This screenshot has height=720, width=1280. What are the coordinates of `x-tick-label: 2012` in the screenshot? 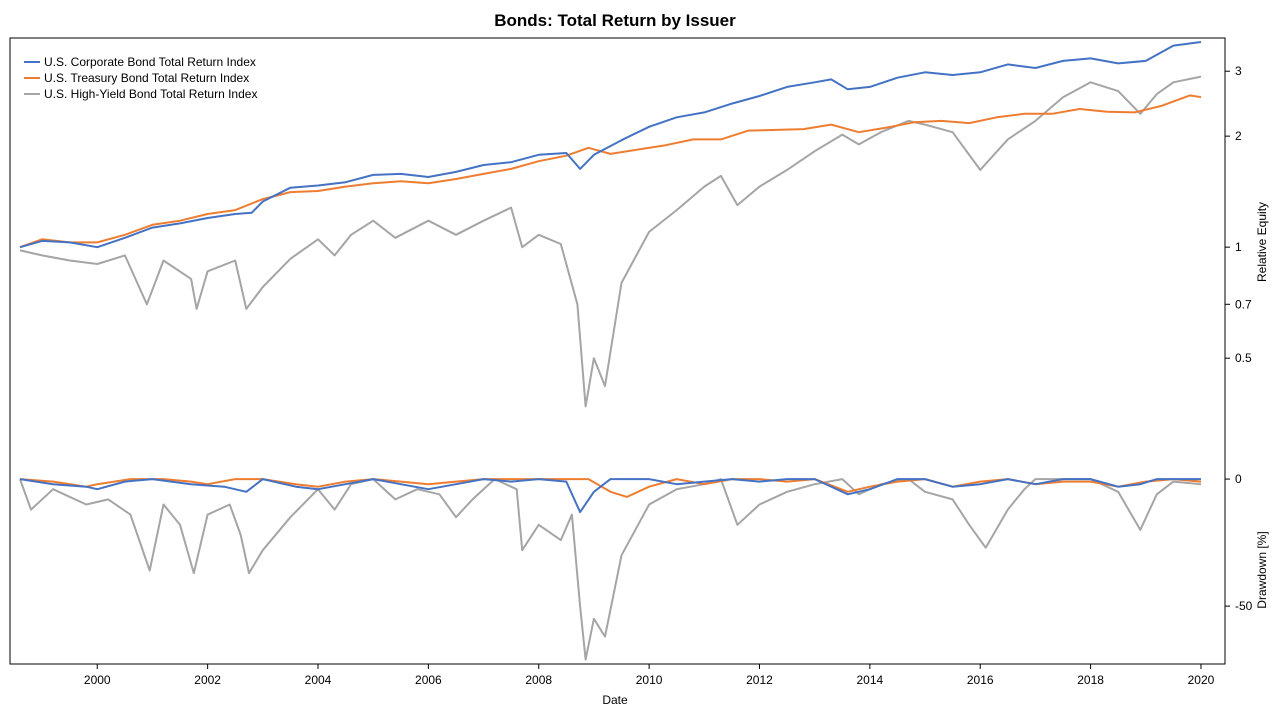 It's located at (759, 680).